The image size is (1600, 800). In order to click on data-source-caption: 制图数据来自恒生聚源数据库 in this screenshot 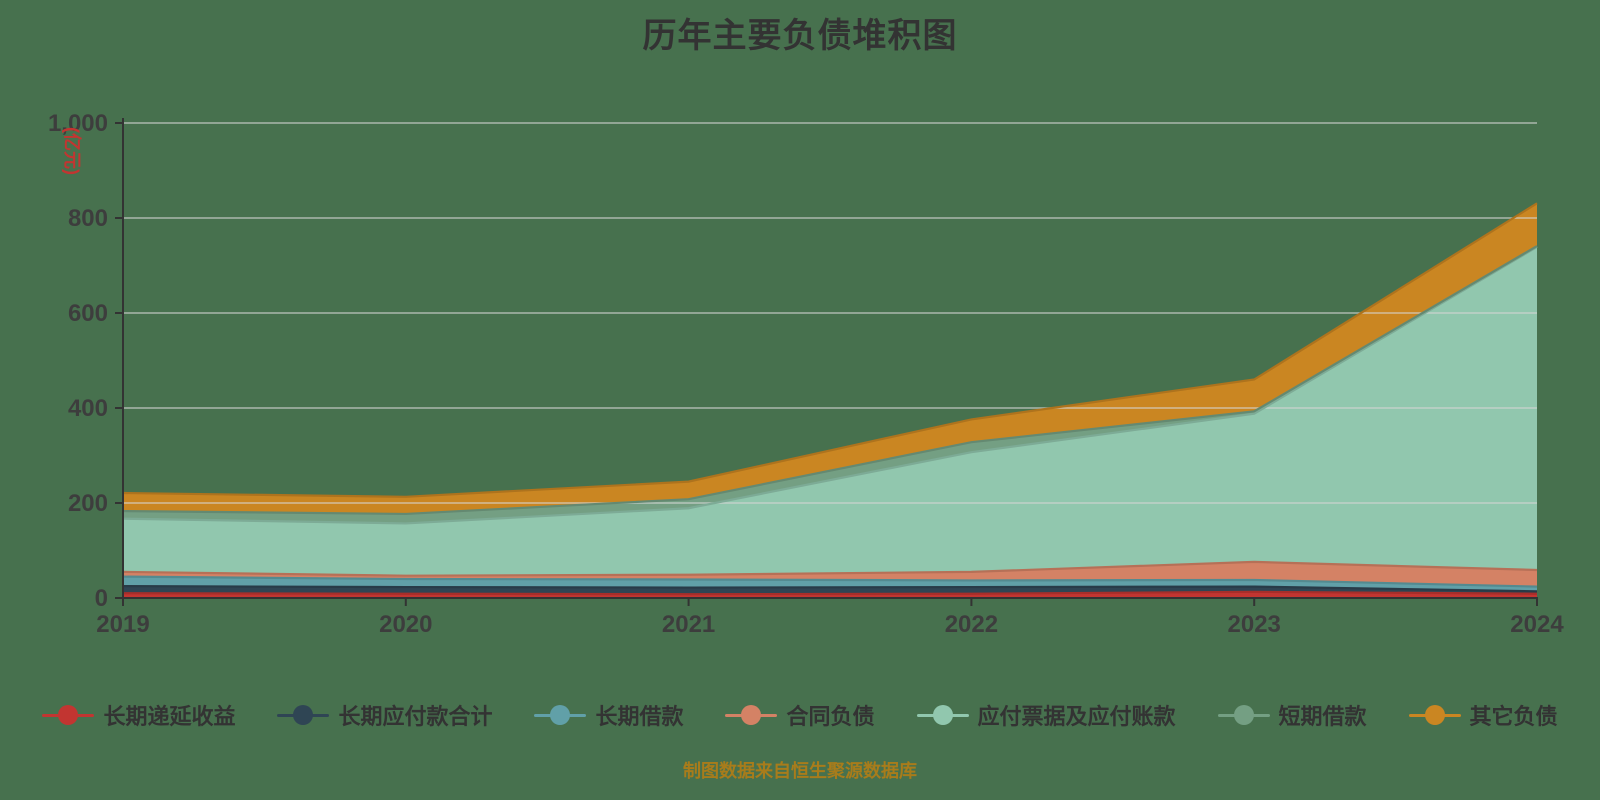, I will do `click(800, 771)`.